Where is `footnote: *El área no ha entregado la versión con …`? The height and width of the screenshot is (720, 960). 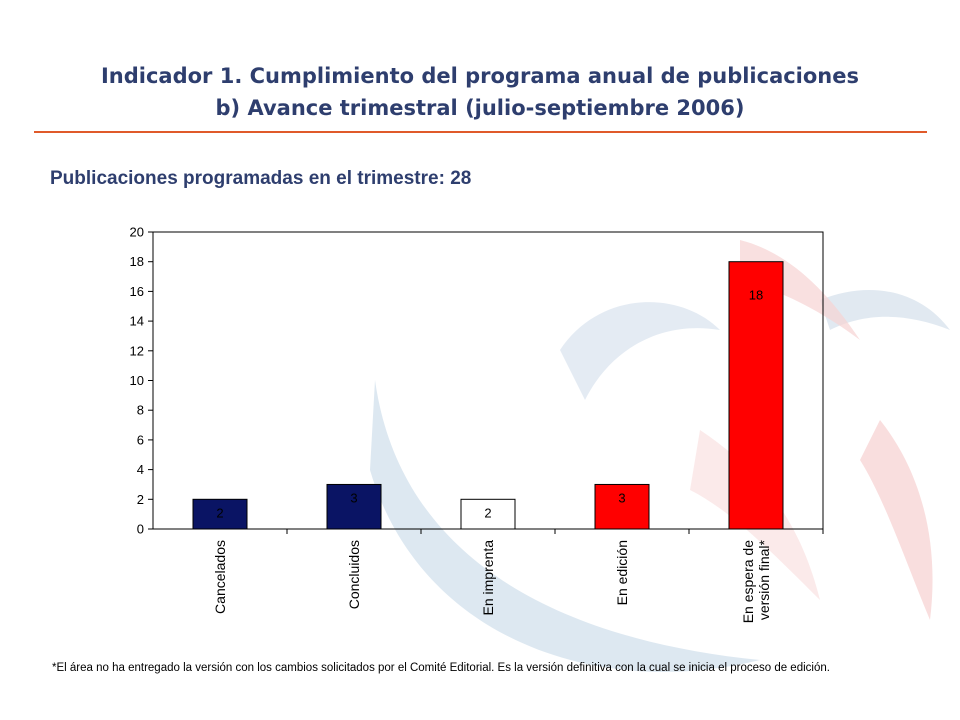
footnote: *El área no ha entregado la versión con … is located at coordinates (441, 668).